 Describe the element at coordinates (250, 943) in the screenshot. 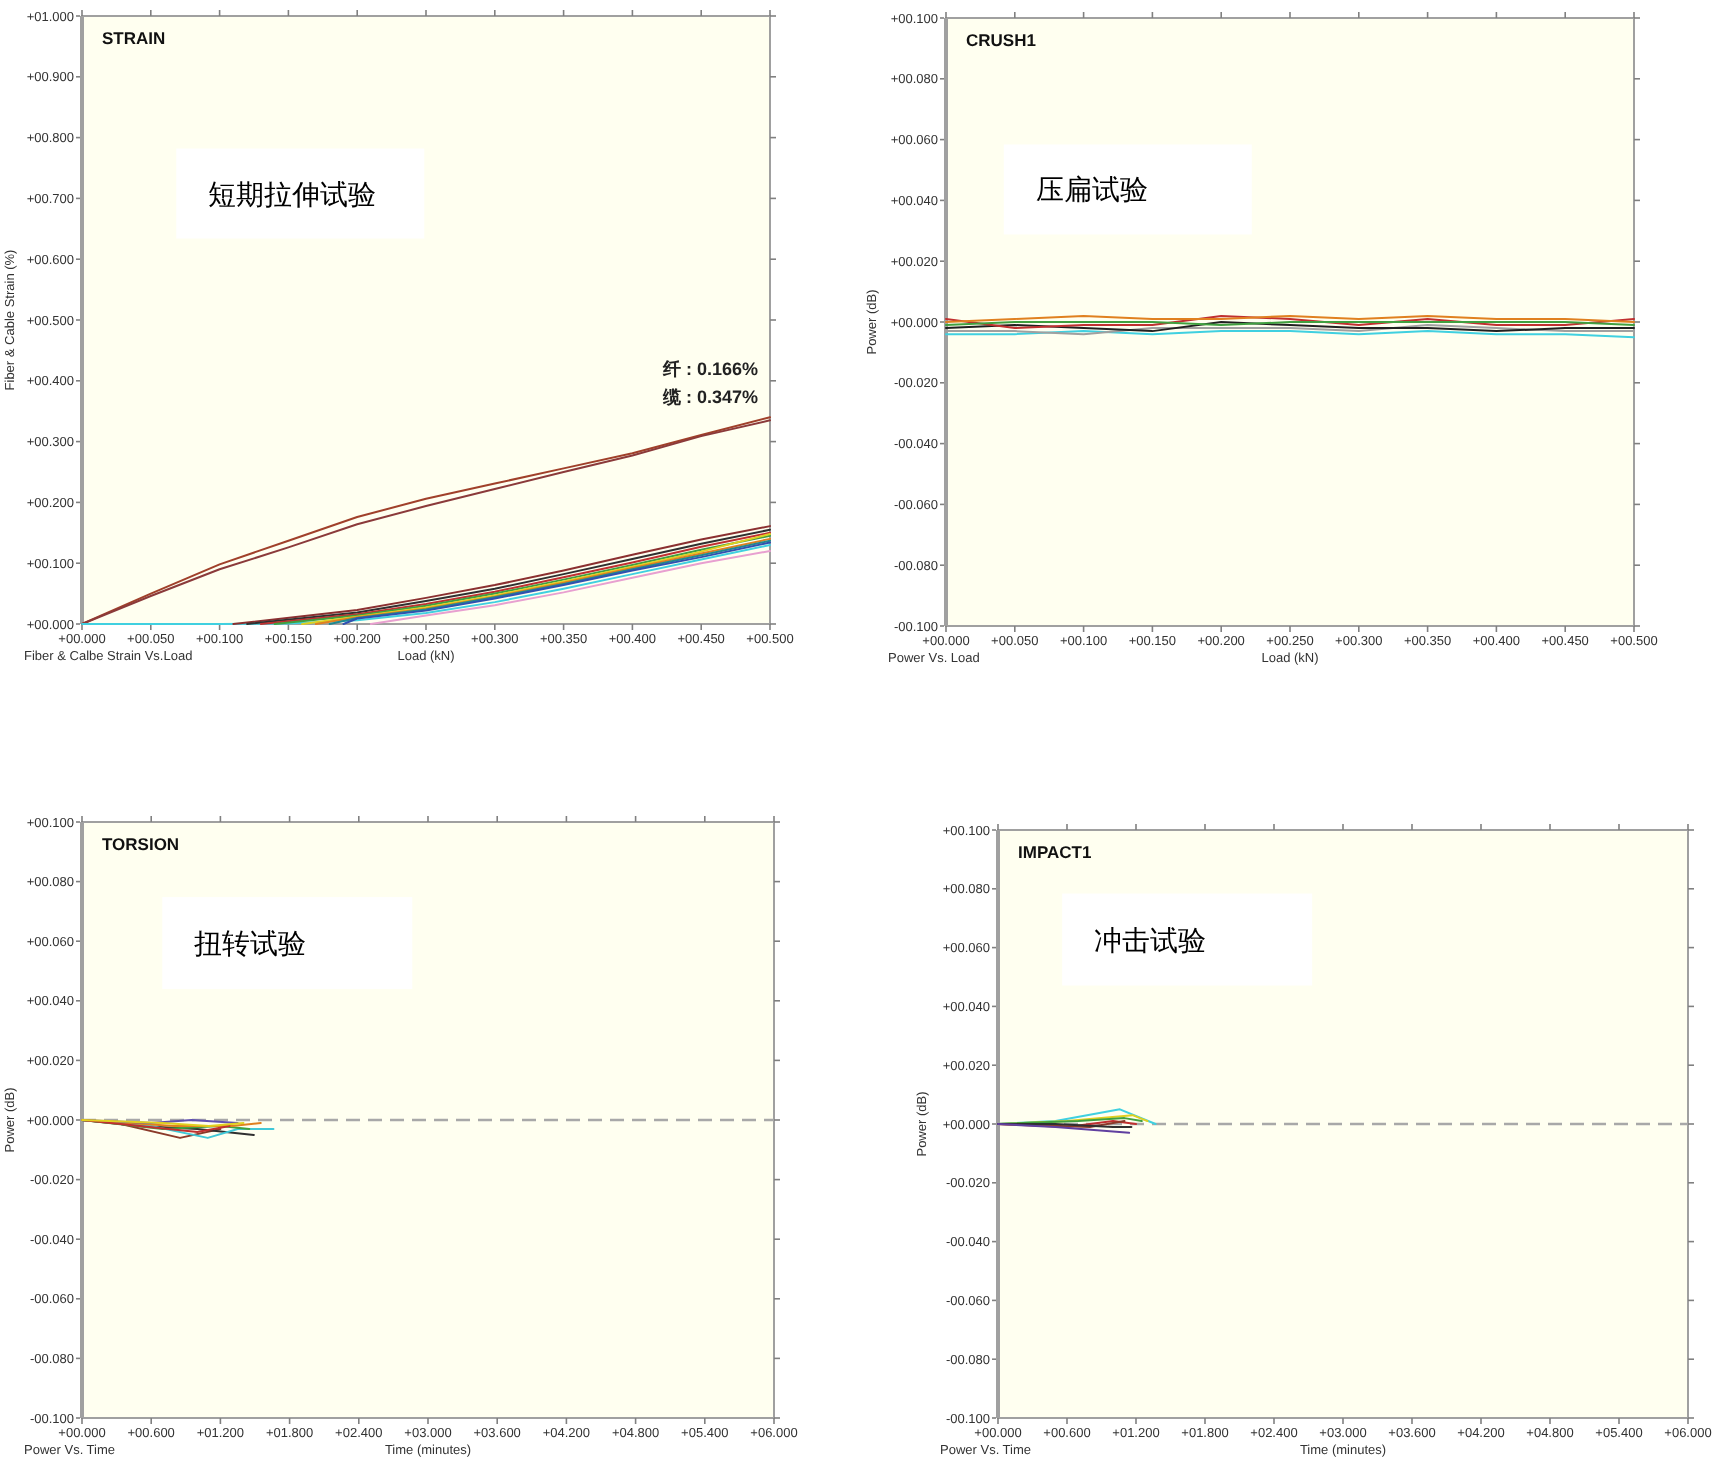

I see `text: 扭转试验` at that location.